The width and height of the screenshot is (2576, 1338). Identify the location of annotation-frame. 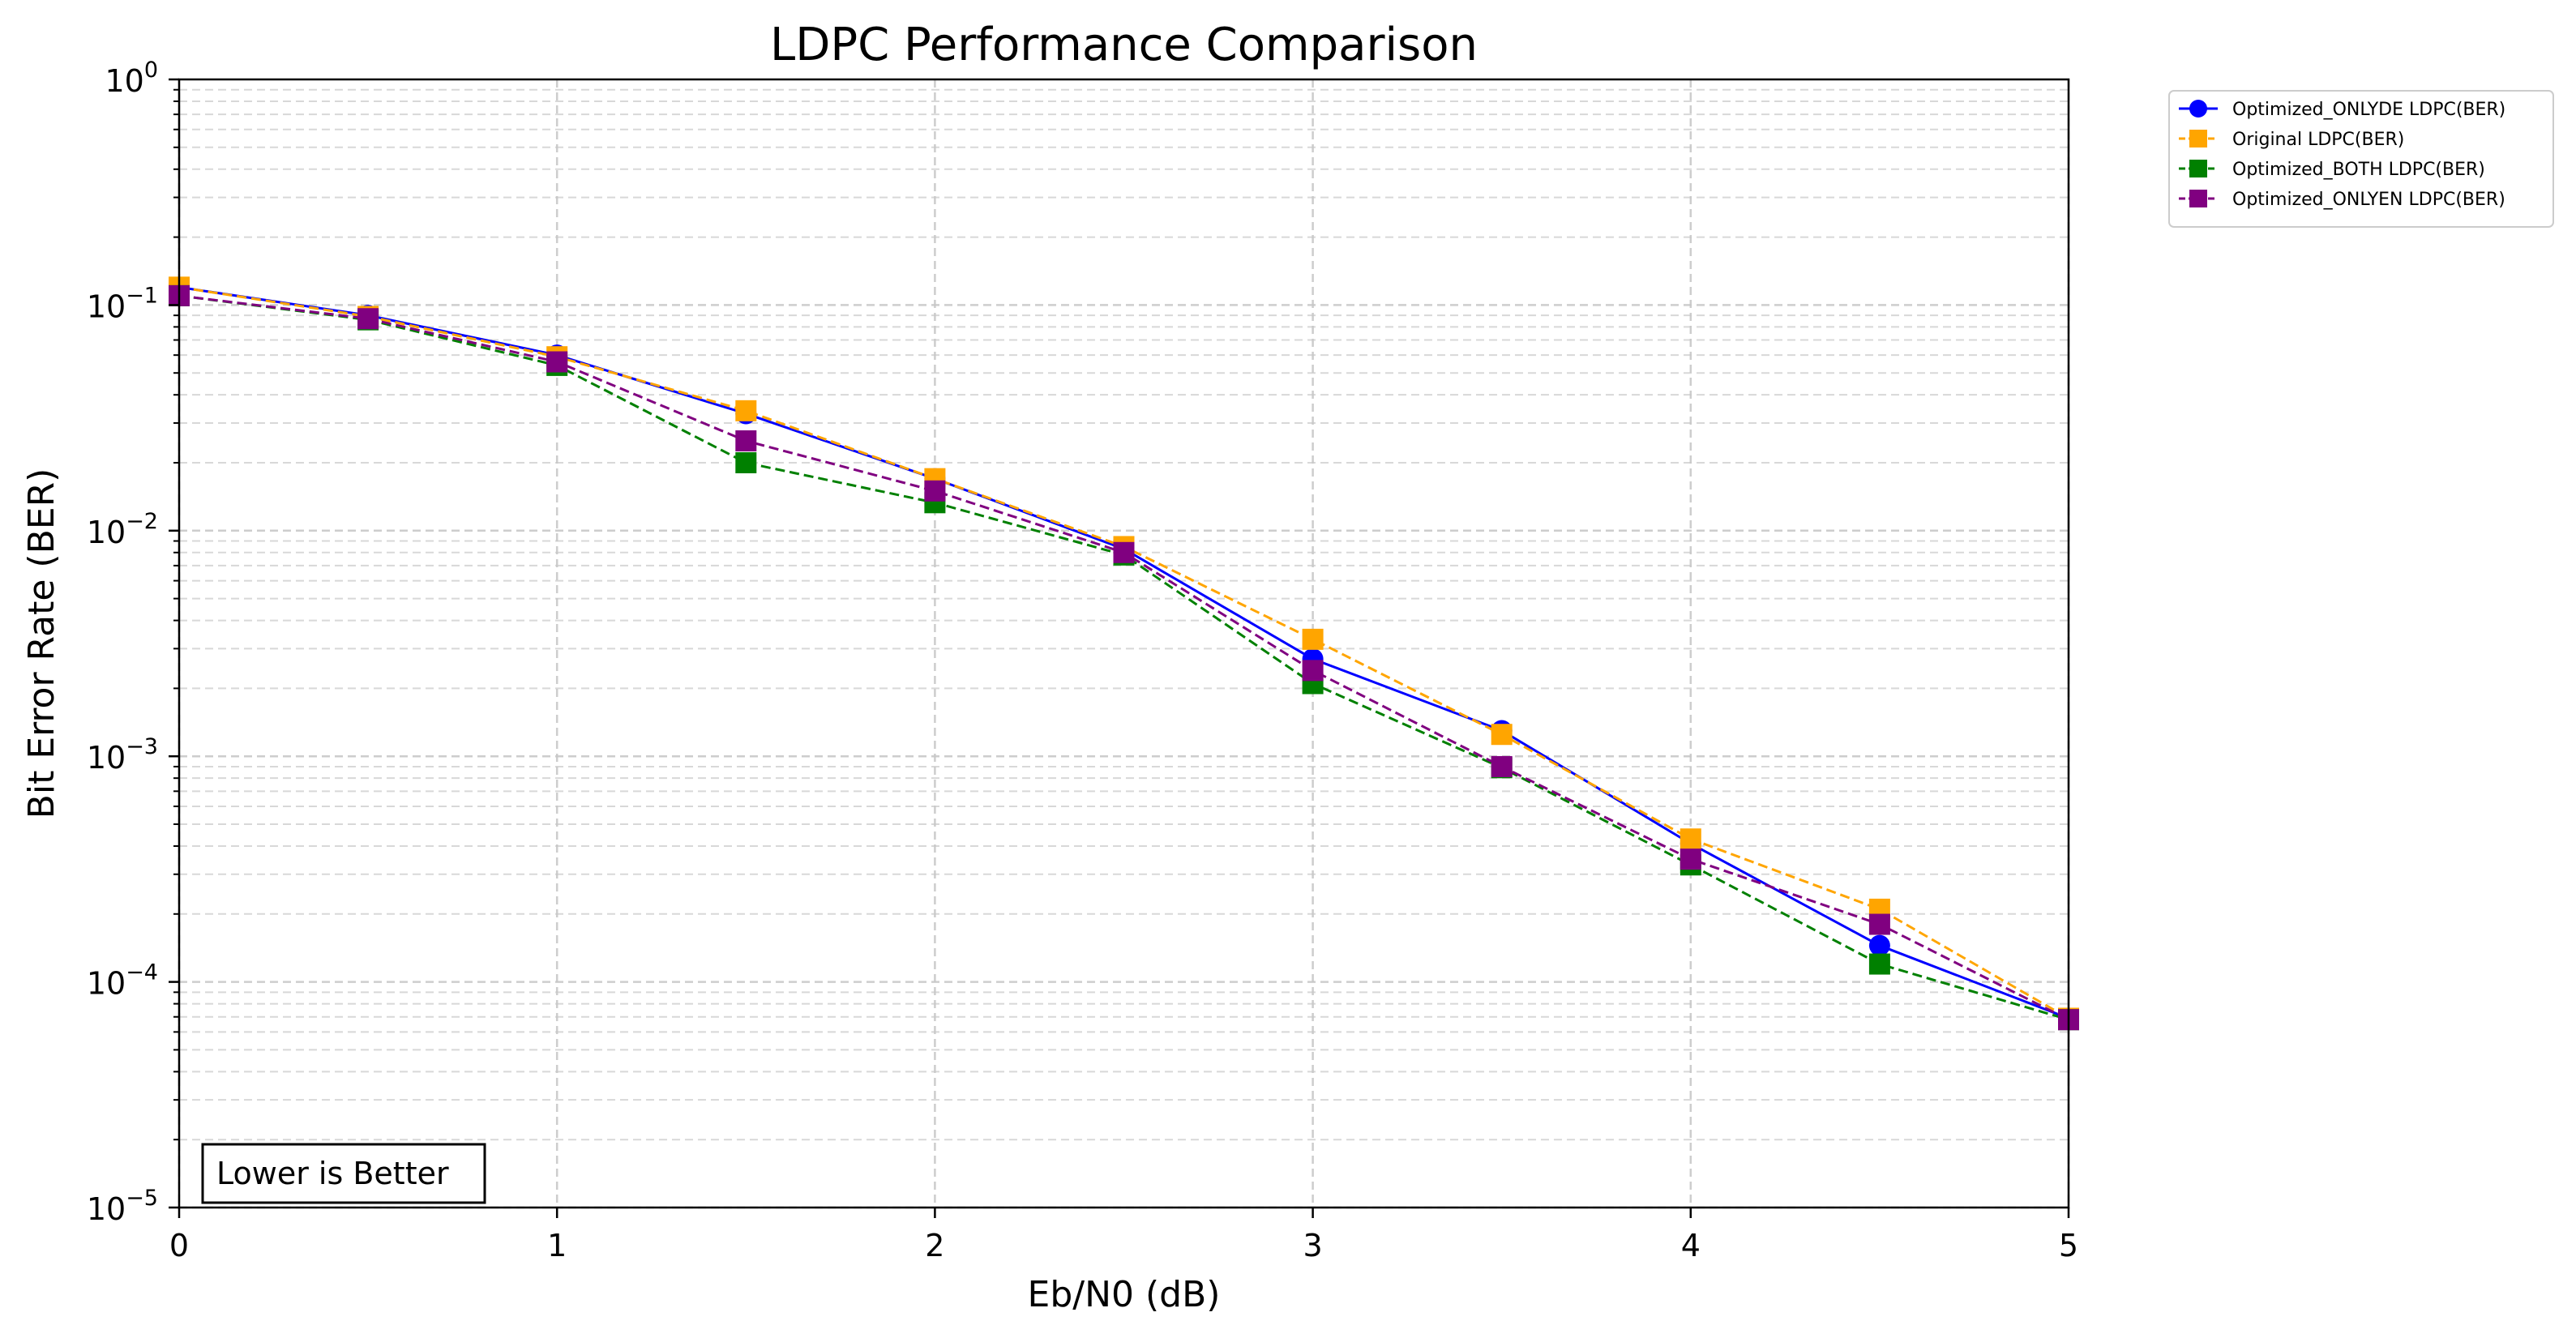
(343, 1173).